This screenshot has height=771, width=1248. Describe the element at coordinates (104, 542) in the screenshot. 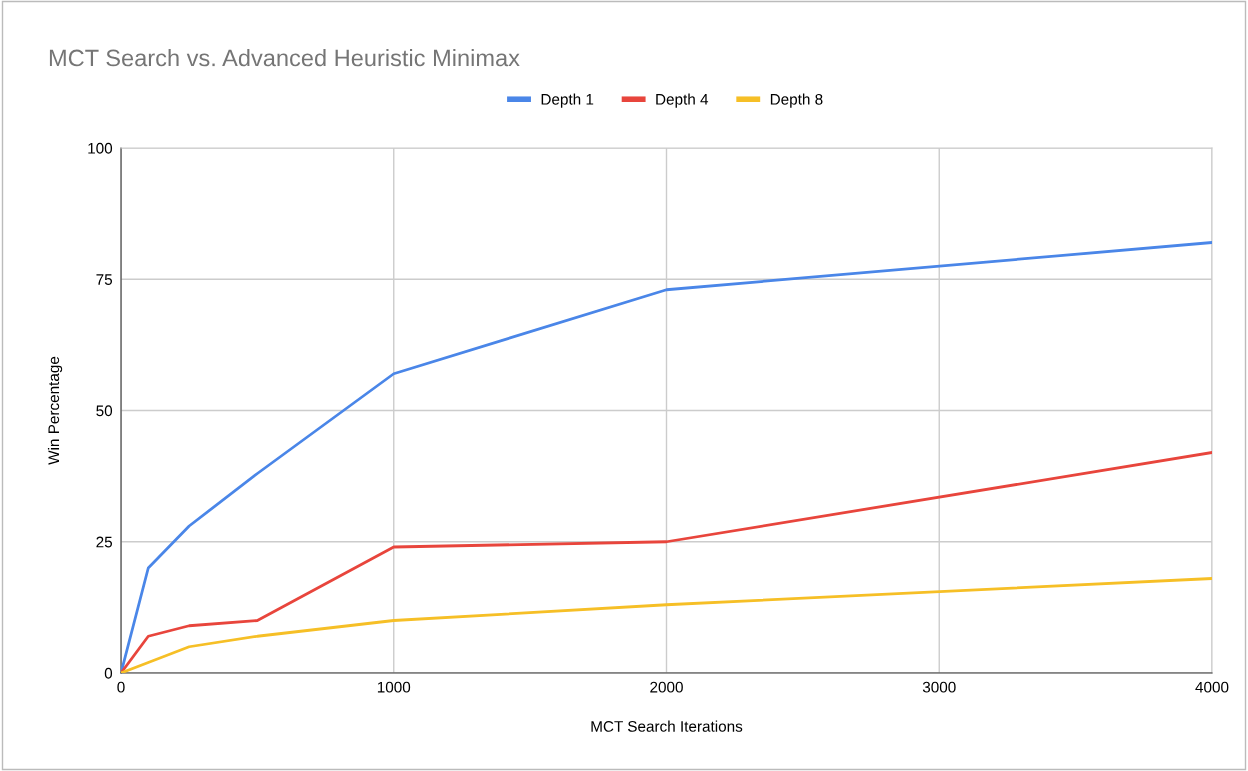

I see `y-tick-label: 25` at that location.